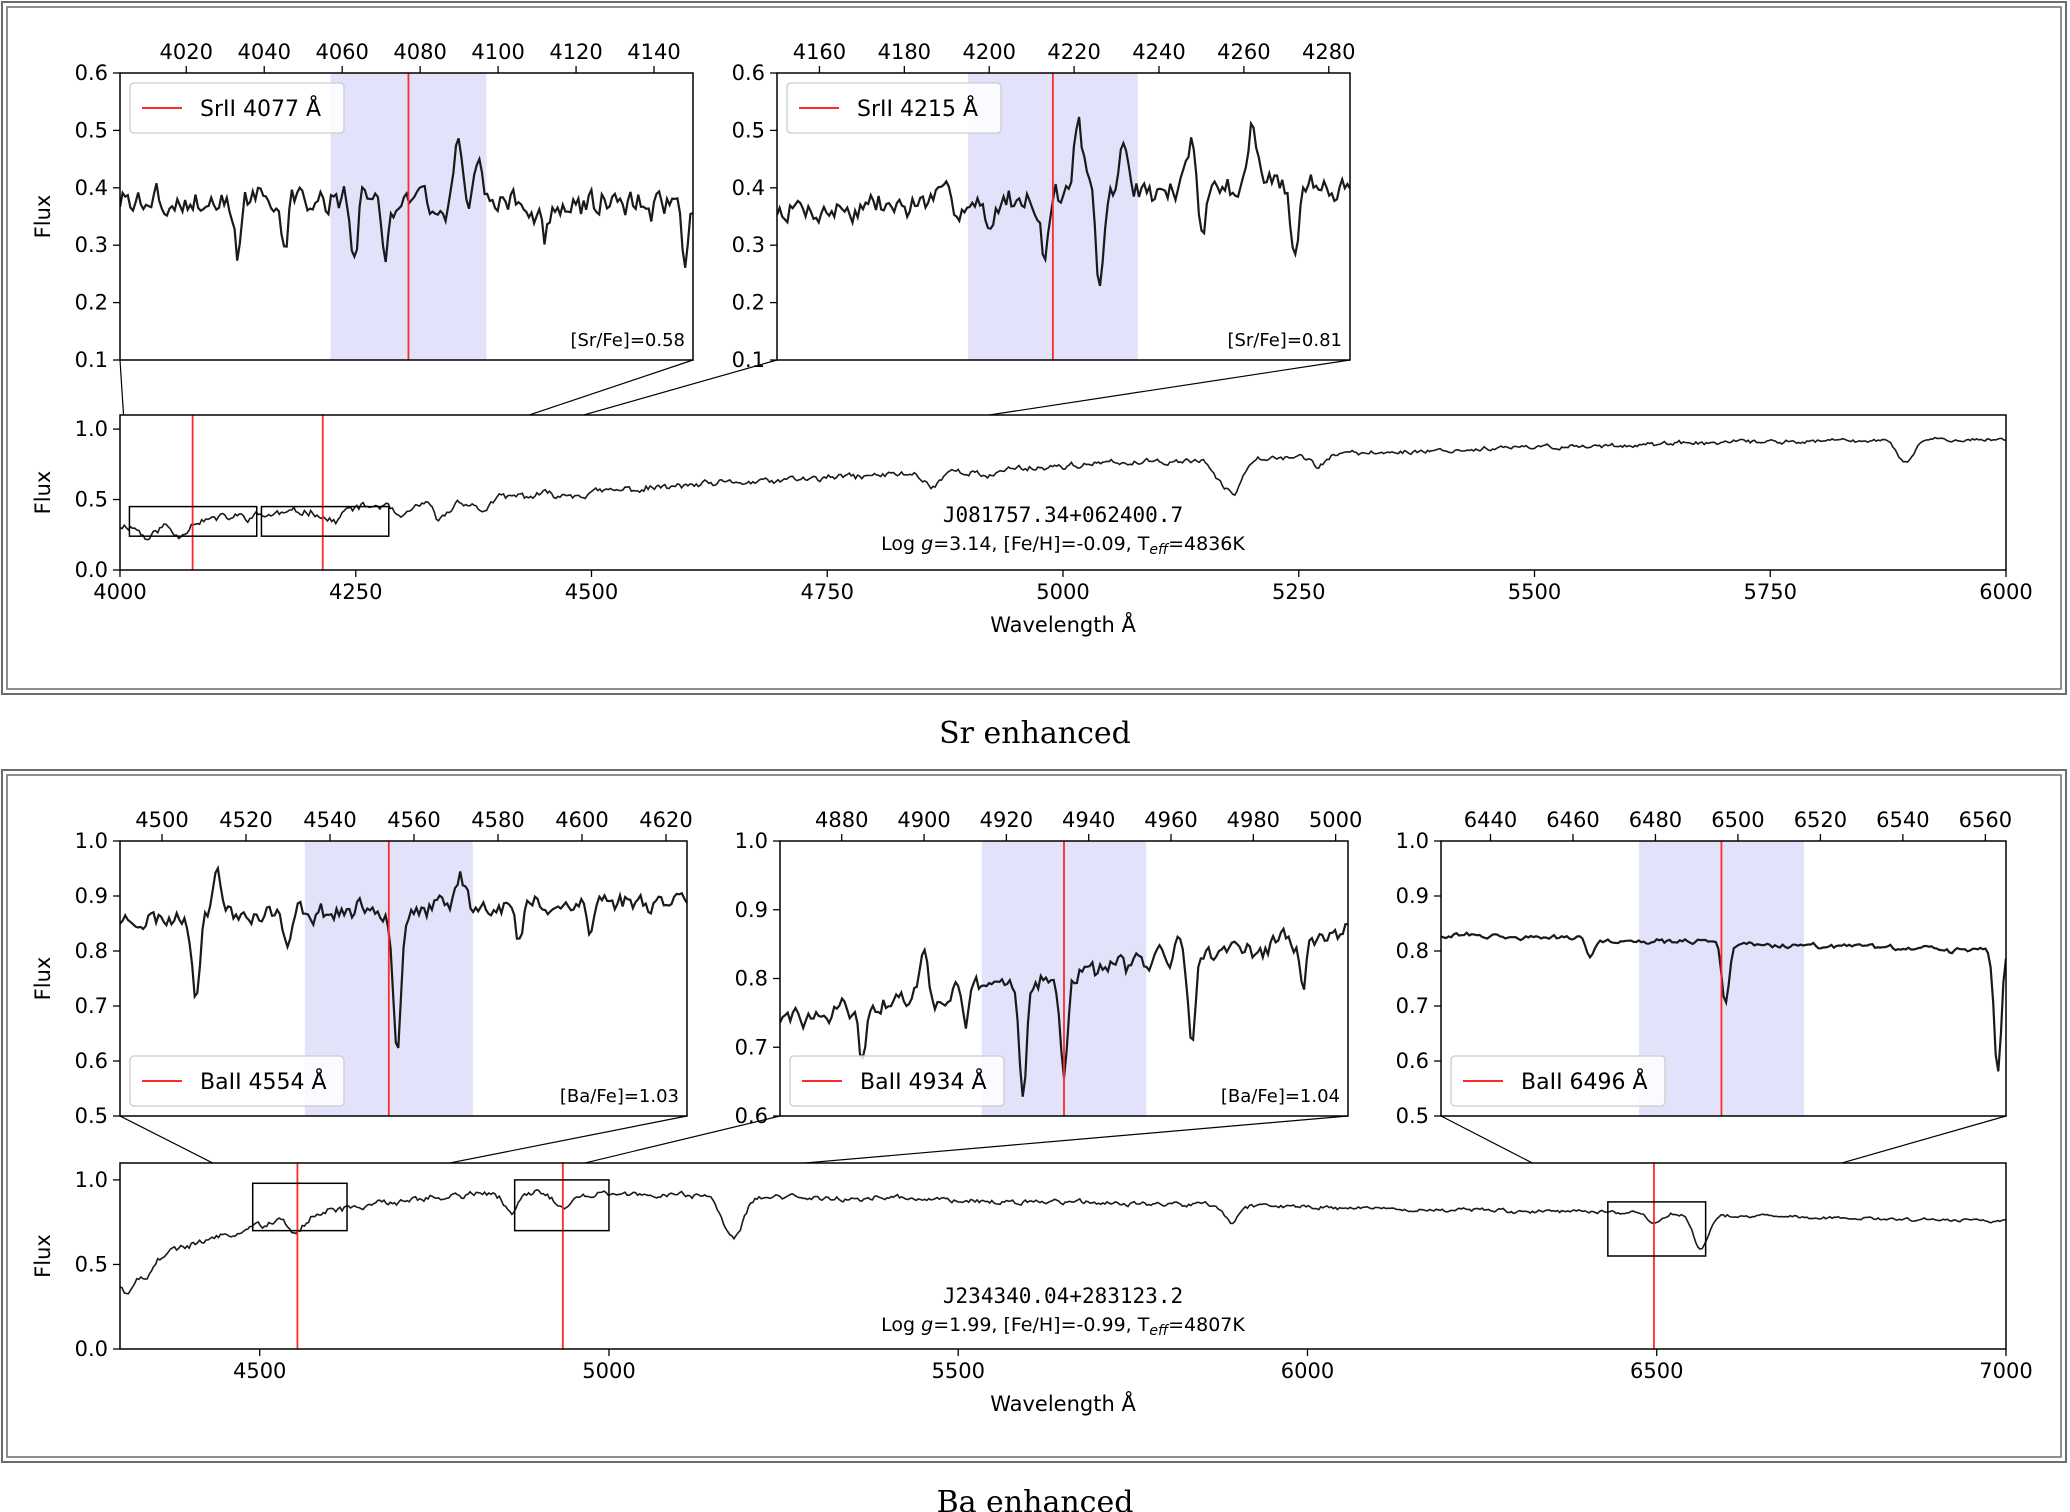 The image size is (2070, 1512). What do you see at coordinates (619, 1096) in the screenshot?
I see `abundance-label: [Ba/Fe]=1.03` at bounding box center [619, 1096].